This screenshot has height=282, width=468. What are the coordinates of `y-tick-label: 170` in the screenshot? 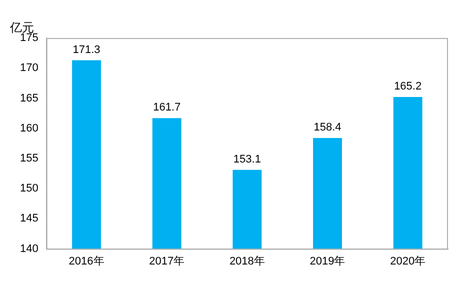 It's located at (29, 68).